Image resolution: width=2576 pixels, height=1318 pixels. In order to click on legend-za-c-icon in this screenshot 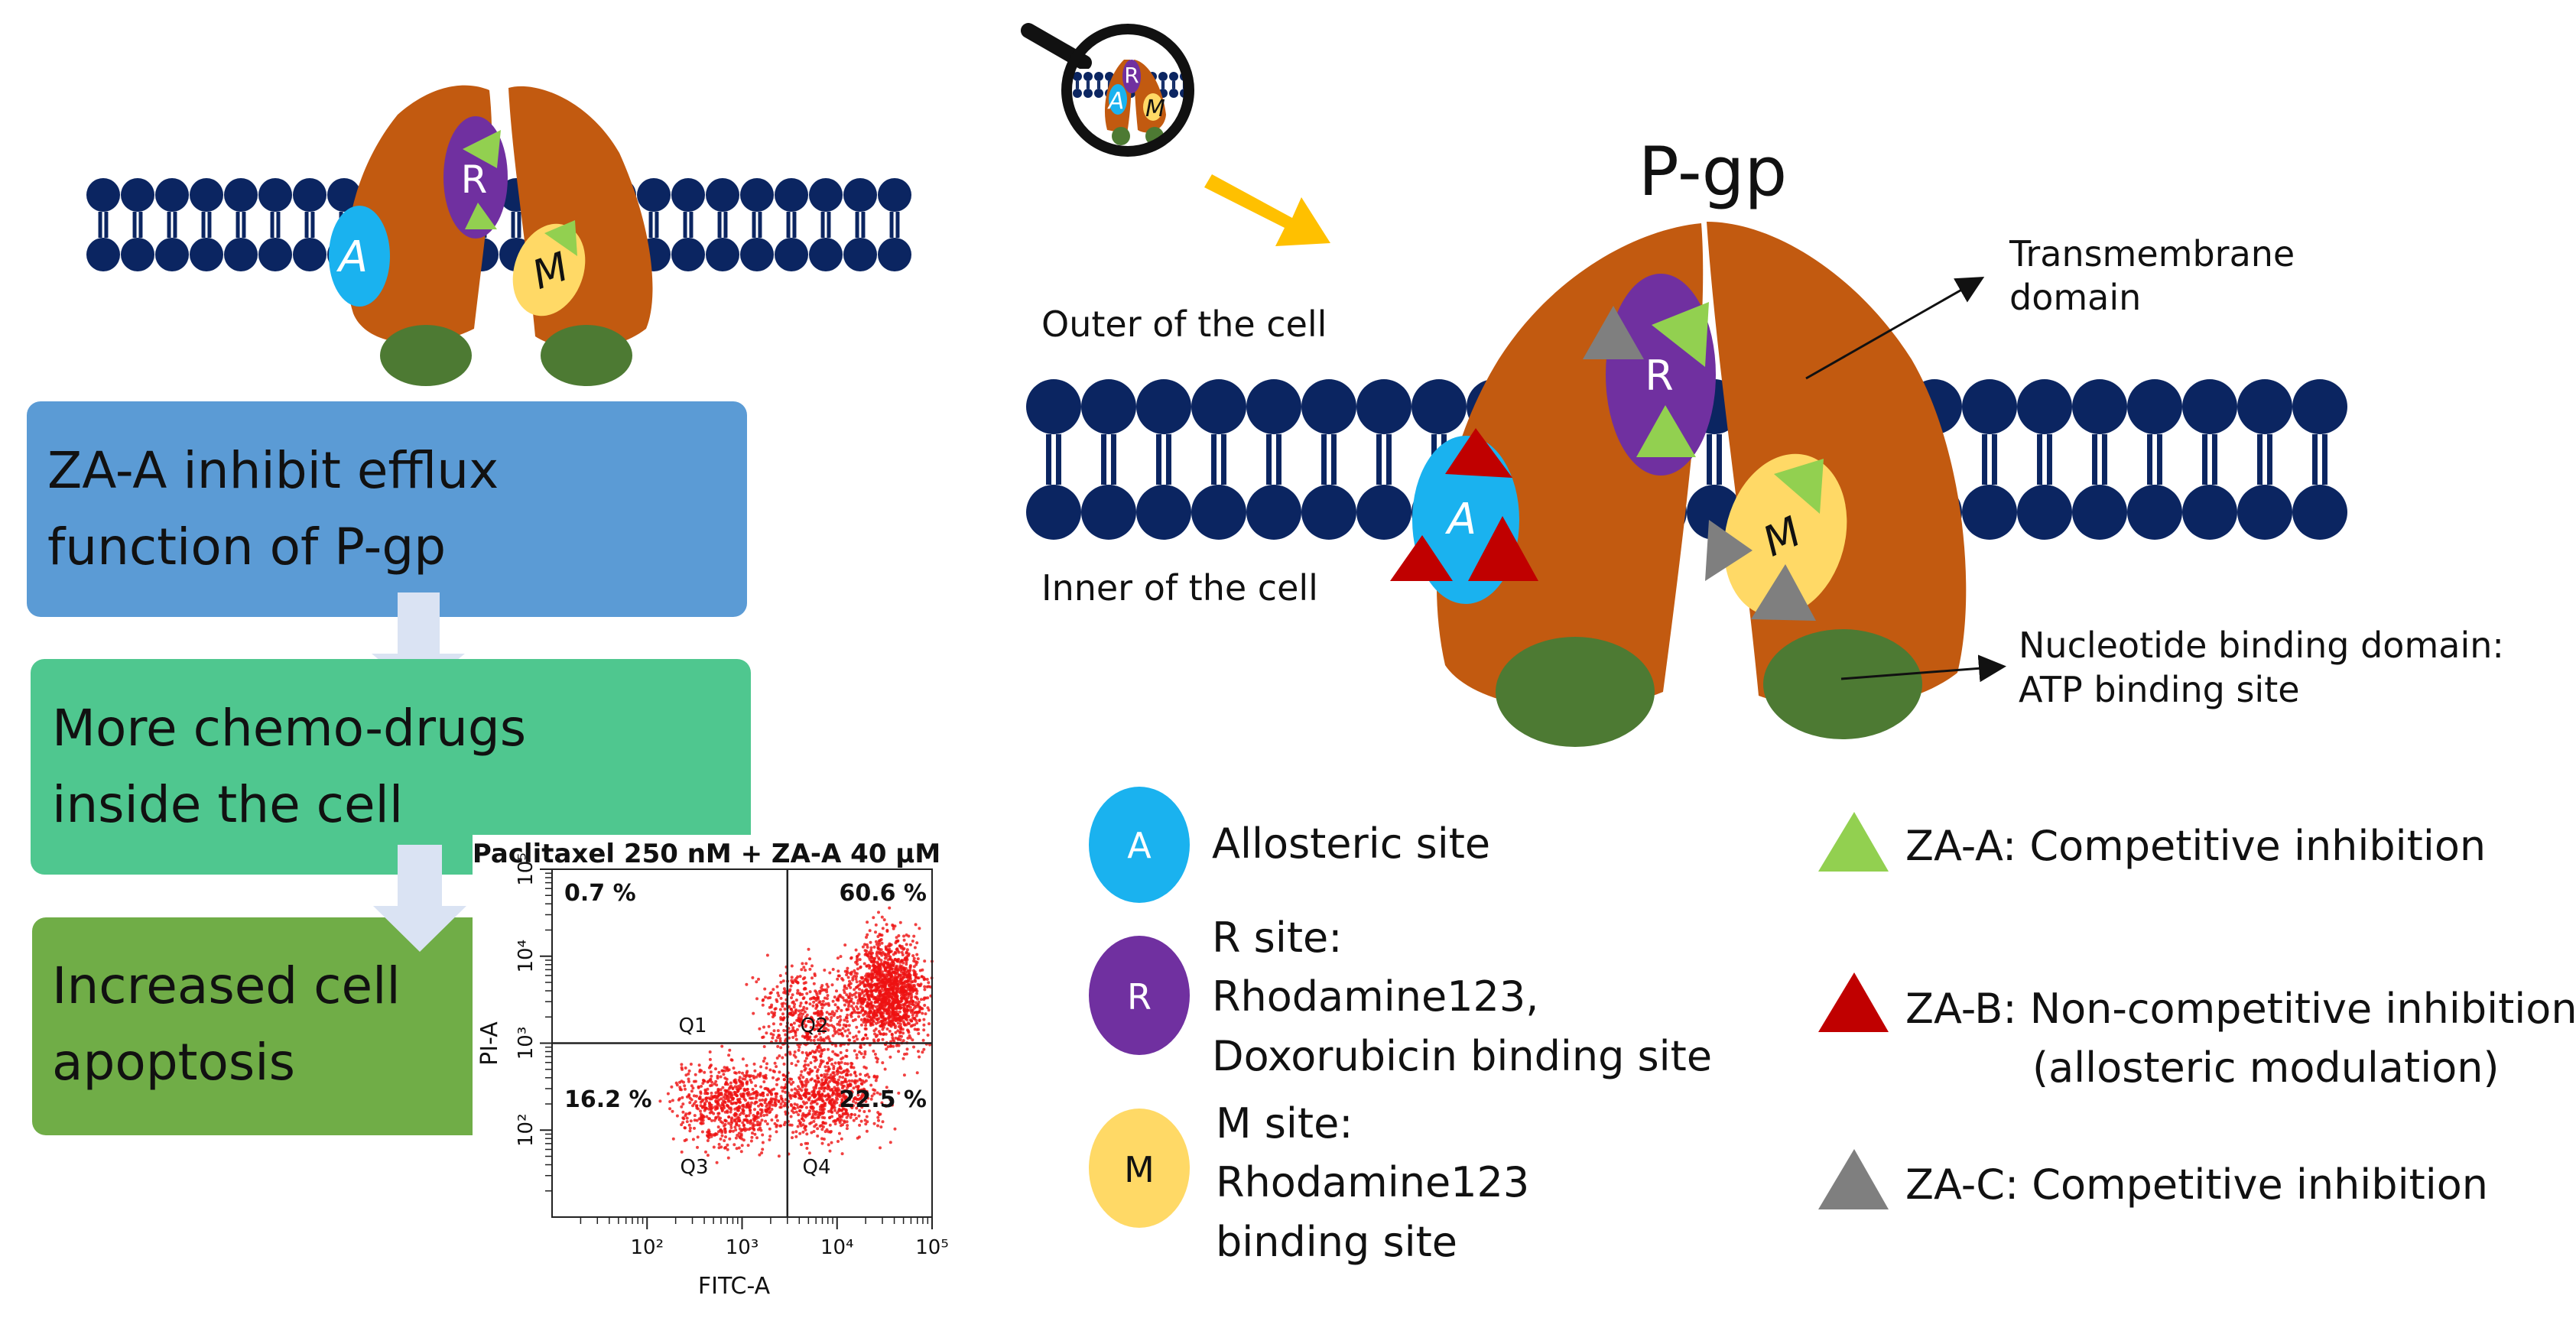, I will do `click(1854, 1179)`.